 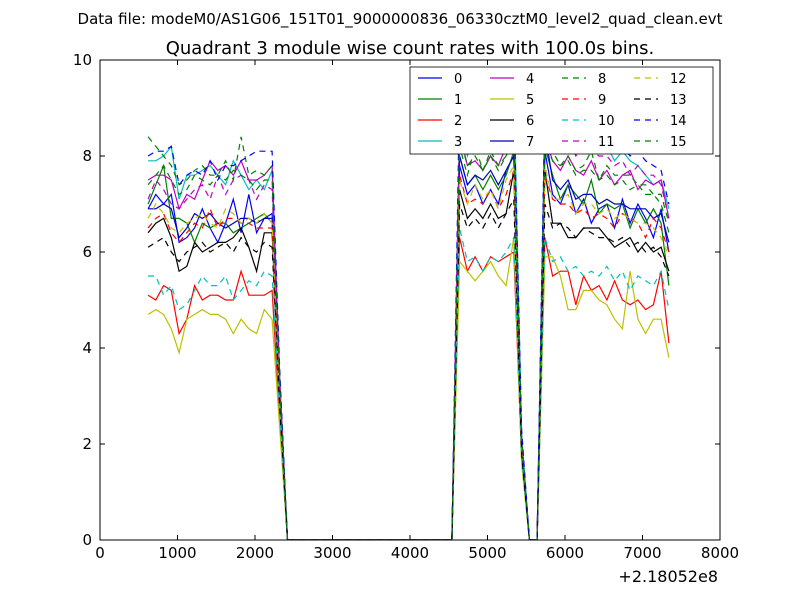 I want to click on x-tick-label: 2000, so click(x=255, y=553).